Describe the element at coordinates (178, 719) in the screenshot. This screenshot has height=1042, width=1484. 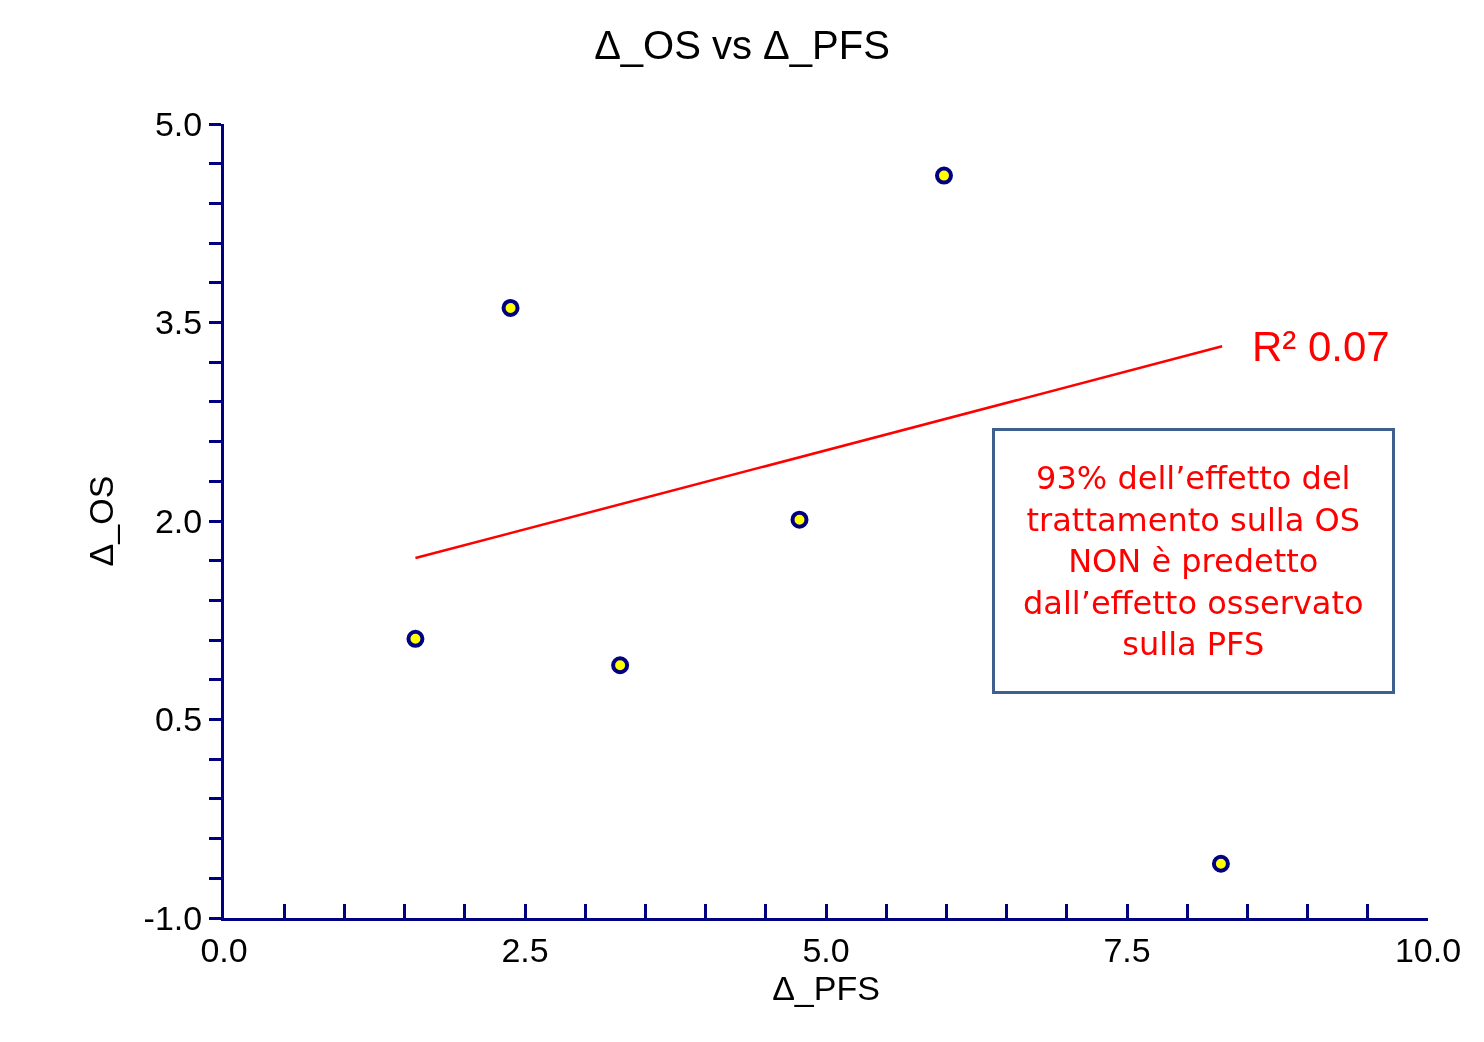
I see `y-tick-label: 0.5` at that location.